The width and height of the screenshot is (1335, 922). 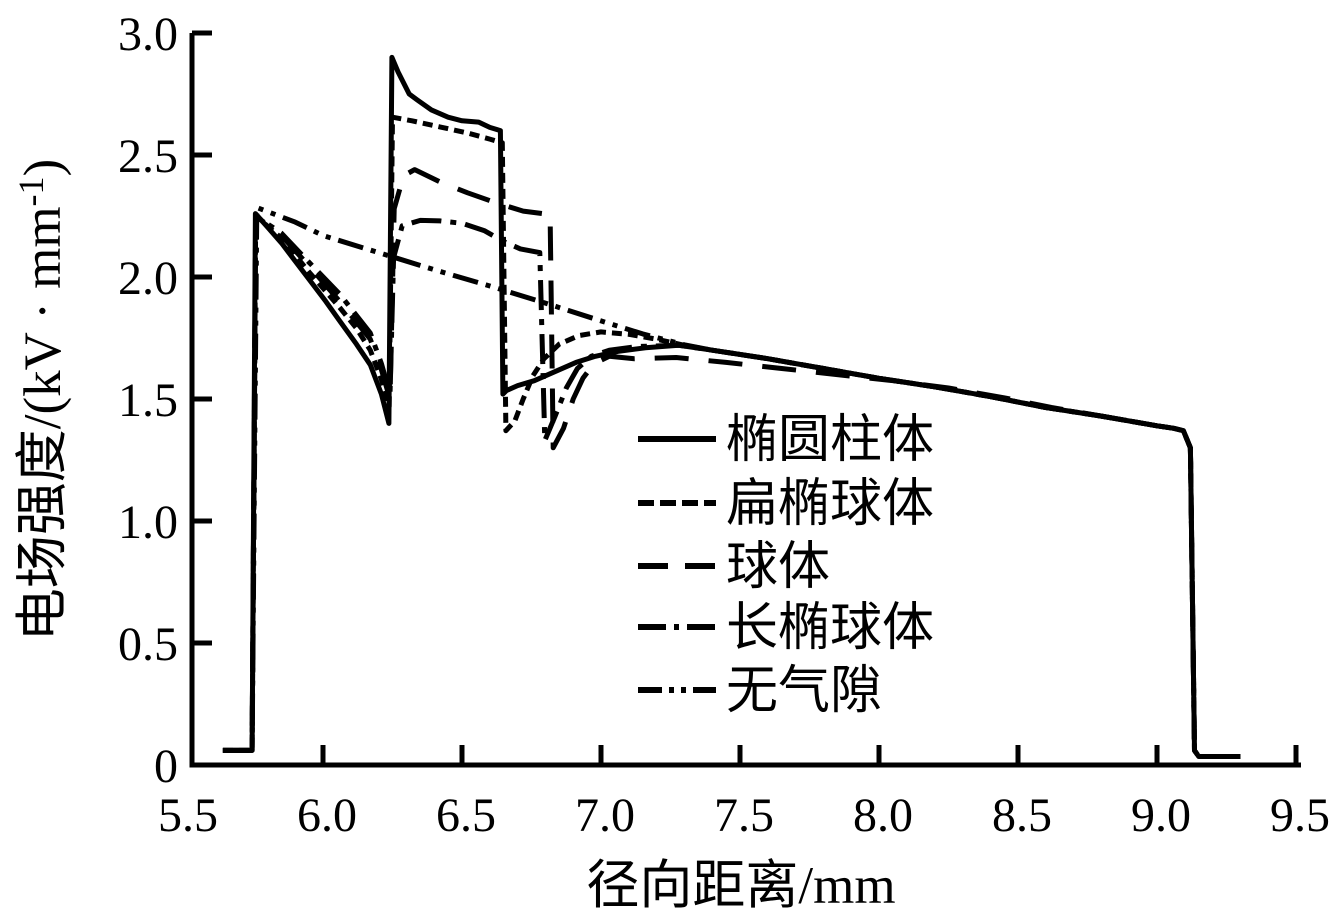 What do you see at coordinates (41, 400) in the screenshot?
I see `y-axis-label: 电场强度/(kV · mm-1)` at bounding box center [41, 400].